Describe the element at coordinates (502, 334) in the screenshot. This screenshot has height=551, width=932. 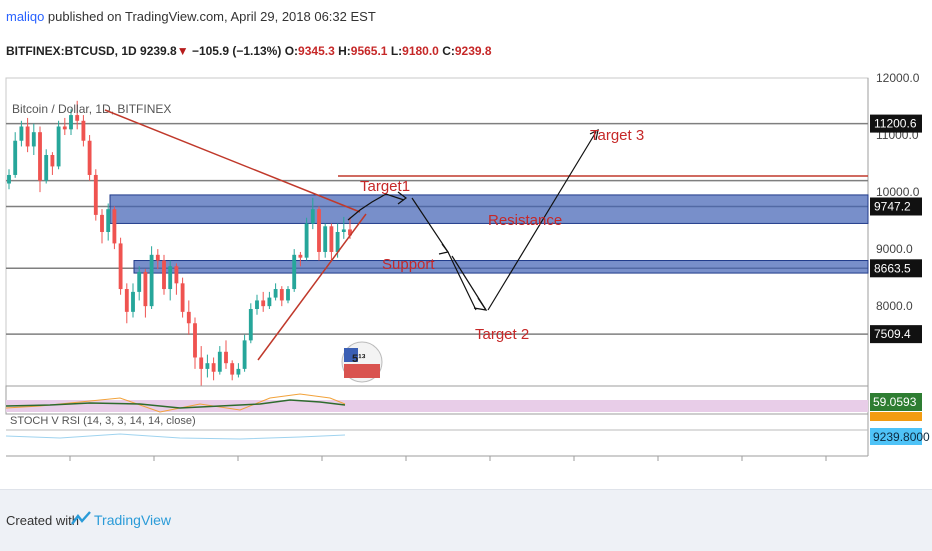
I see `target2-annotation: Target 2` at that location.